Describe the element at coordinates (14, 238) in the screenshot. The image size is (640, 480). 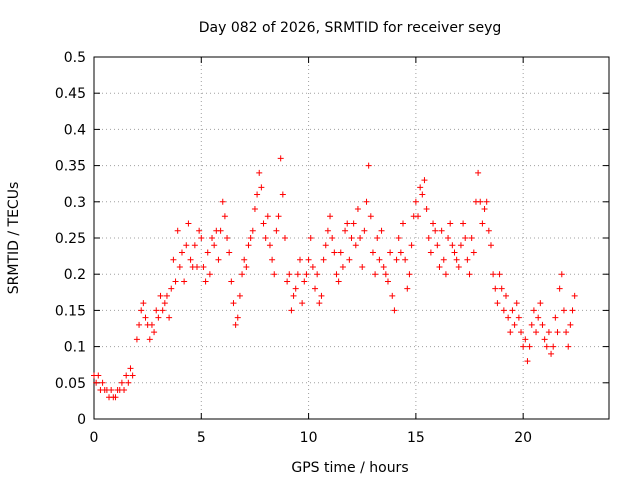
I see `y-axis-label: SRMTID / TECUs` at that location.